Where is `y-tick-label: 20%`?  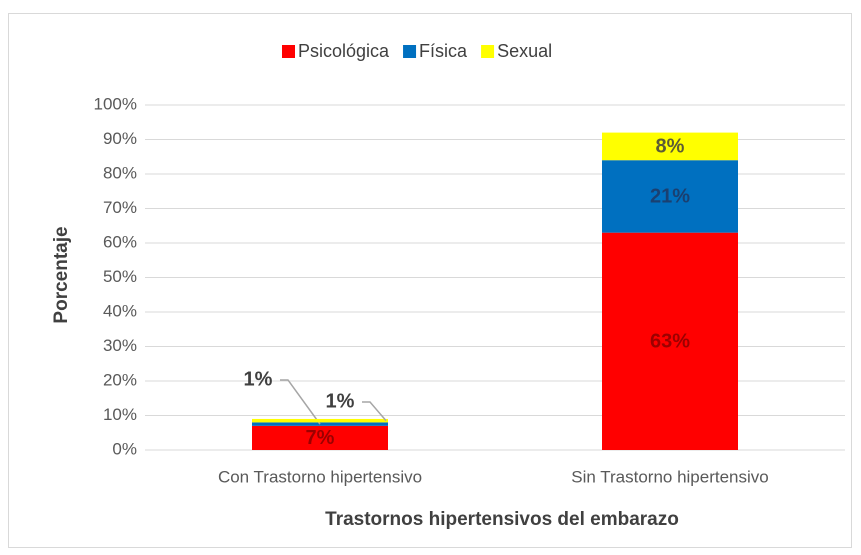
y-tick-label: 20% is located at coordinates (120, 379).